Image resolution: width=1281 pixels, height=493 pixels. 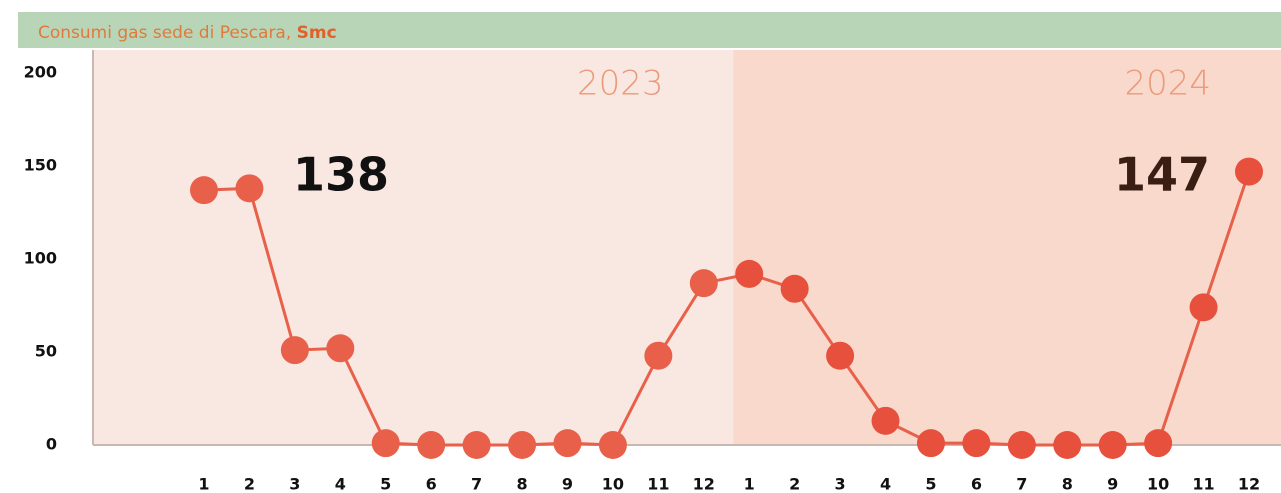 I want to click on region-label: 2023, so click(x=620, y=84).